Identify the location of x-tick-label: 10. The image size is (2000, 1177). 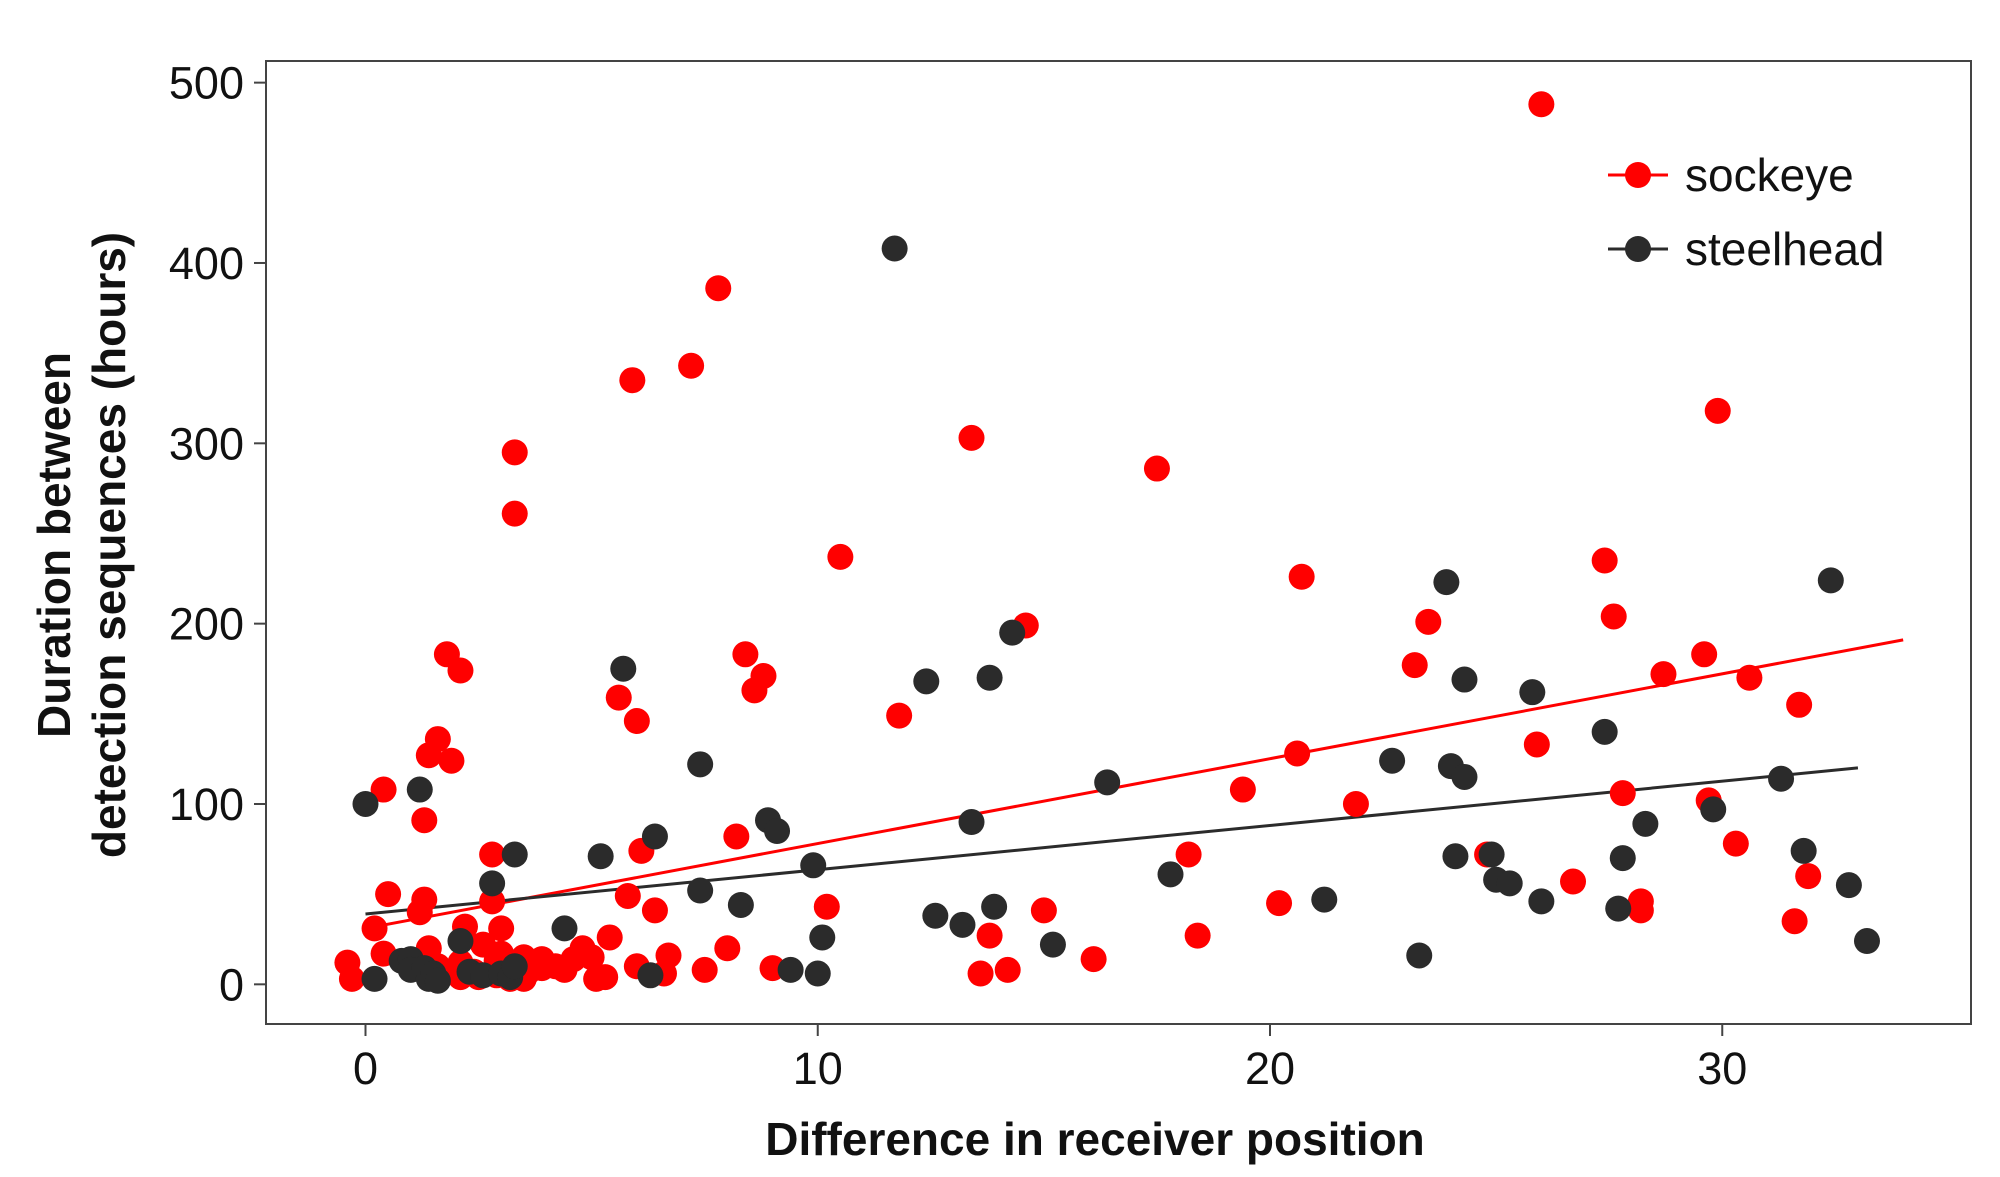
(818, 1068).